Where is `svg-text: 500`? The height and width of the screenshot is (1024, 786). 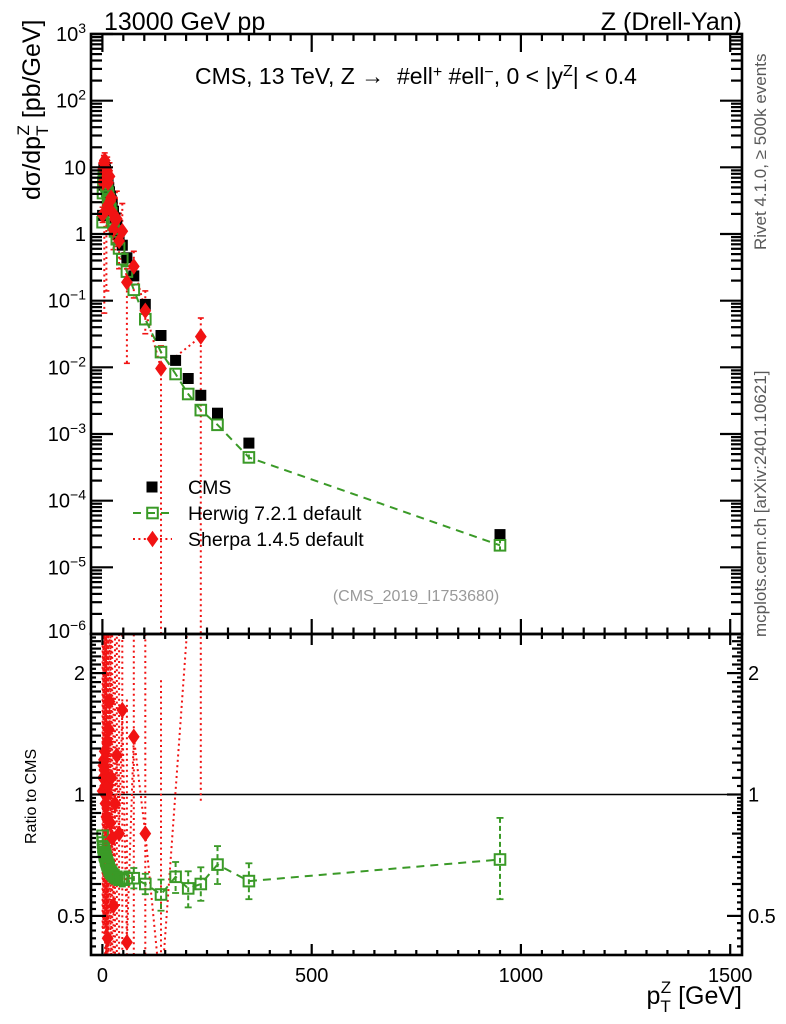
svg-text: 500 is located at coordinates (311, 976).